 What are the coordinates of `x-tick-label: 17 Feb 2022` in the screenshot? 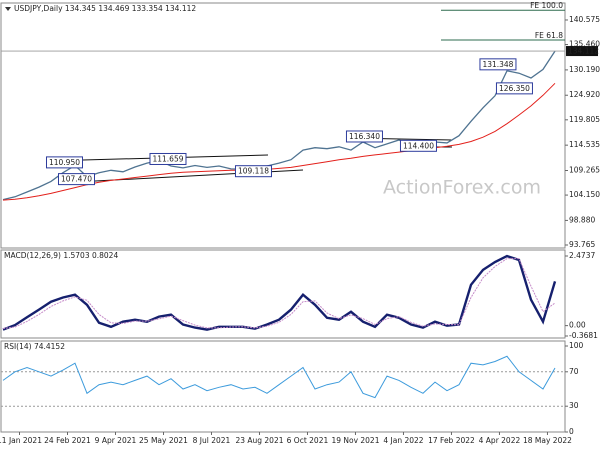 It's located at (451, 440).